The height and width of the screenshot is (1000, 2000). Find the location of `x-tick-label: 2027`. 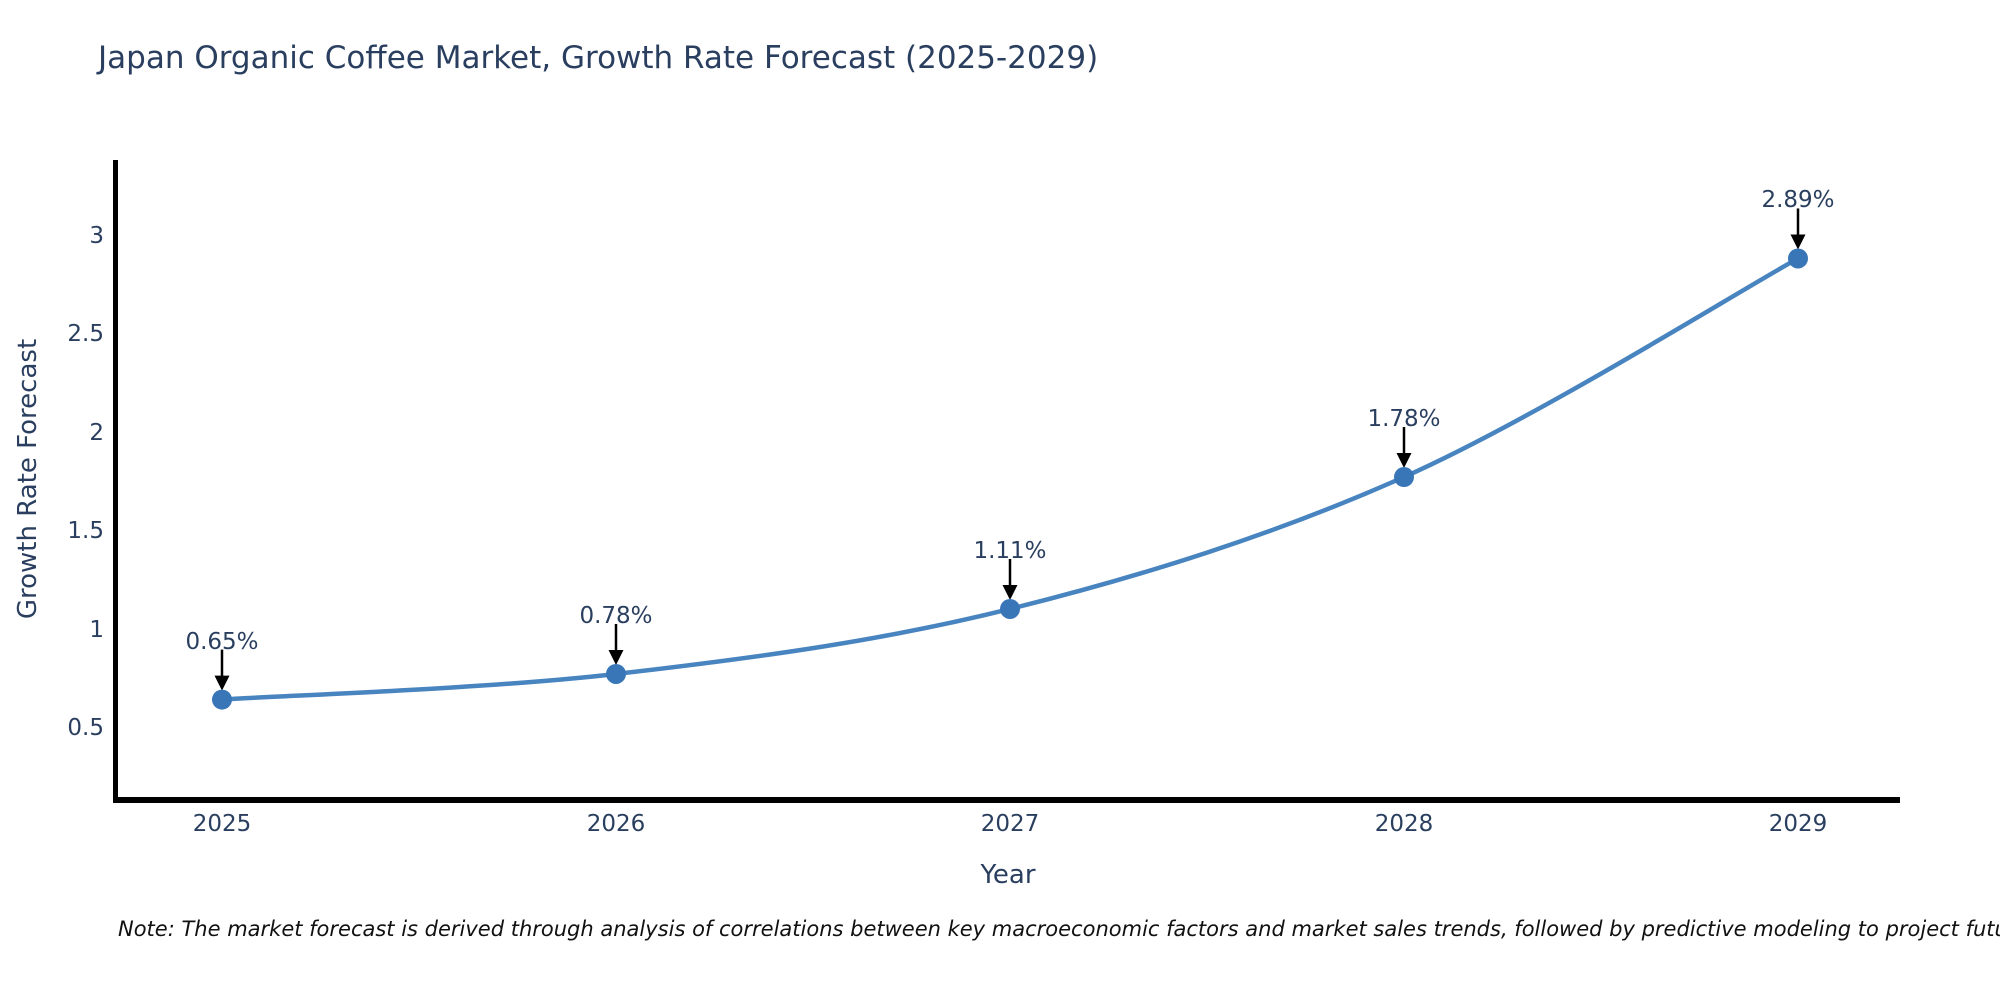

x-tick-label: 2027 is located at coordinates (1010, 824).